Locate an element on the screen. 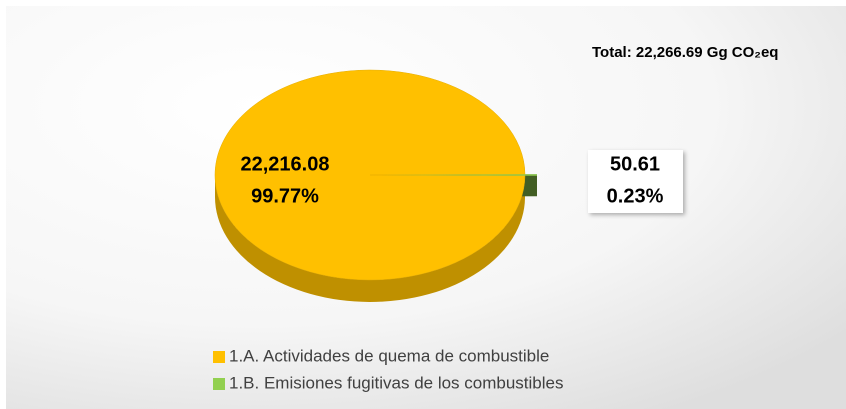  data-label: 0.23% is located at coordinates (635, 196).